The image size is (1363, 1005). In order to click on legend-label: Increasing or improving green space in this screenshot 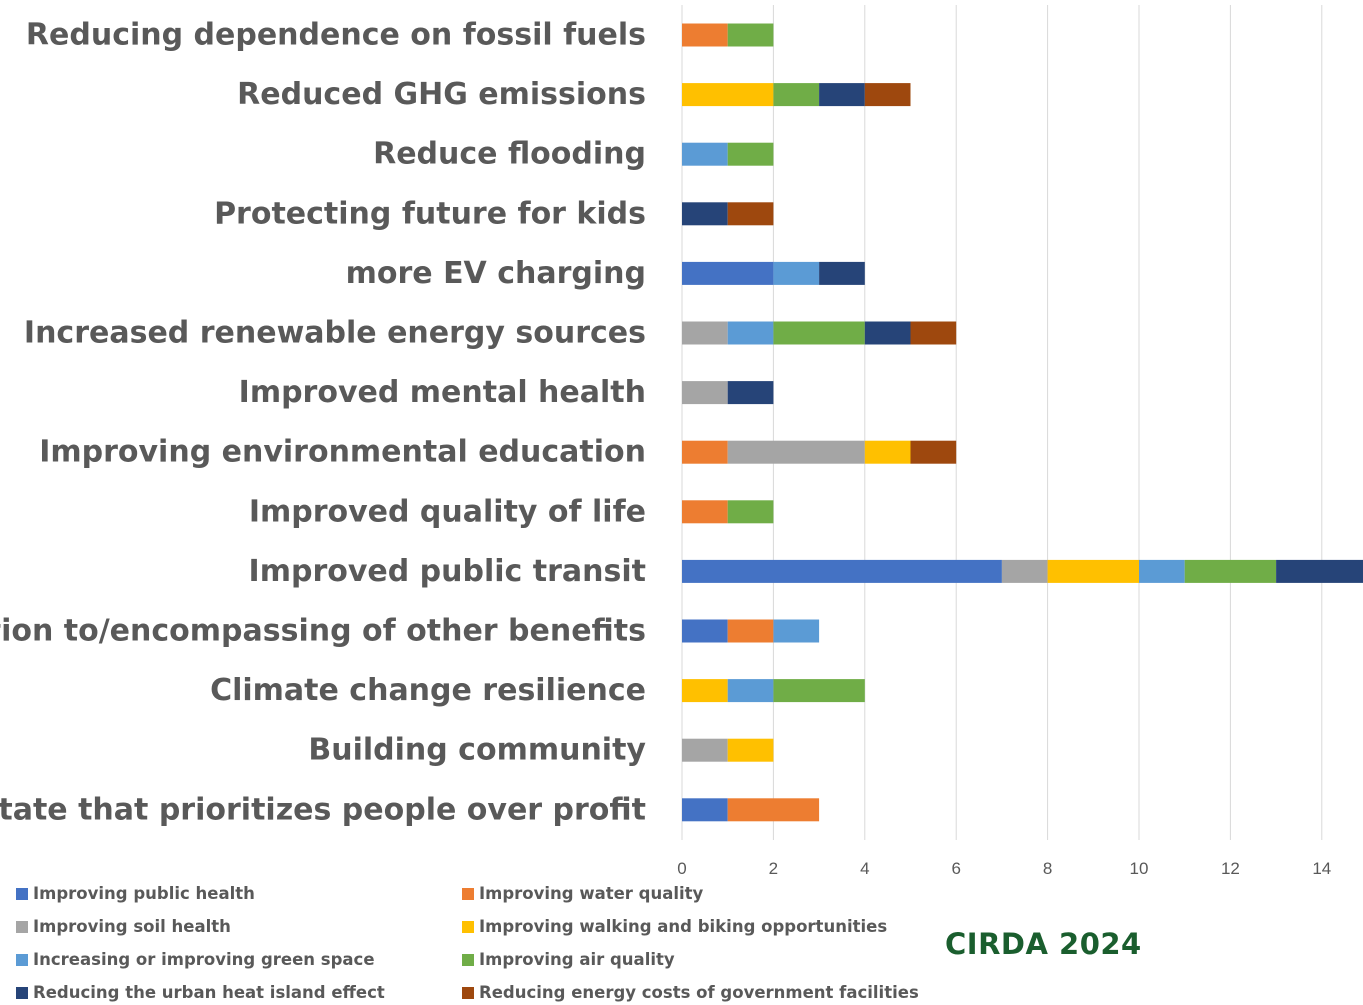, I will do `click(204, 959)`.